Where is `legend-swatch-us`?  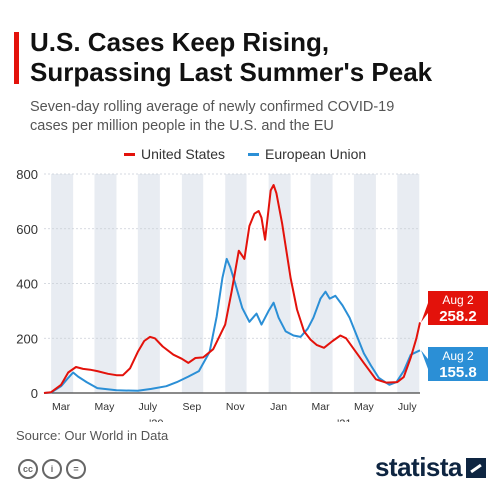
legend-swatch-us is located at coordinates (129, 154).